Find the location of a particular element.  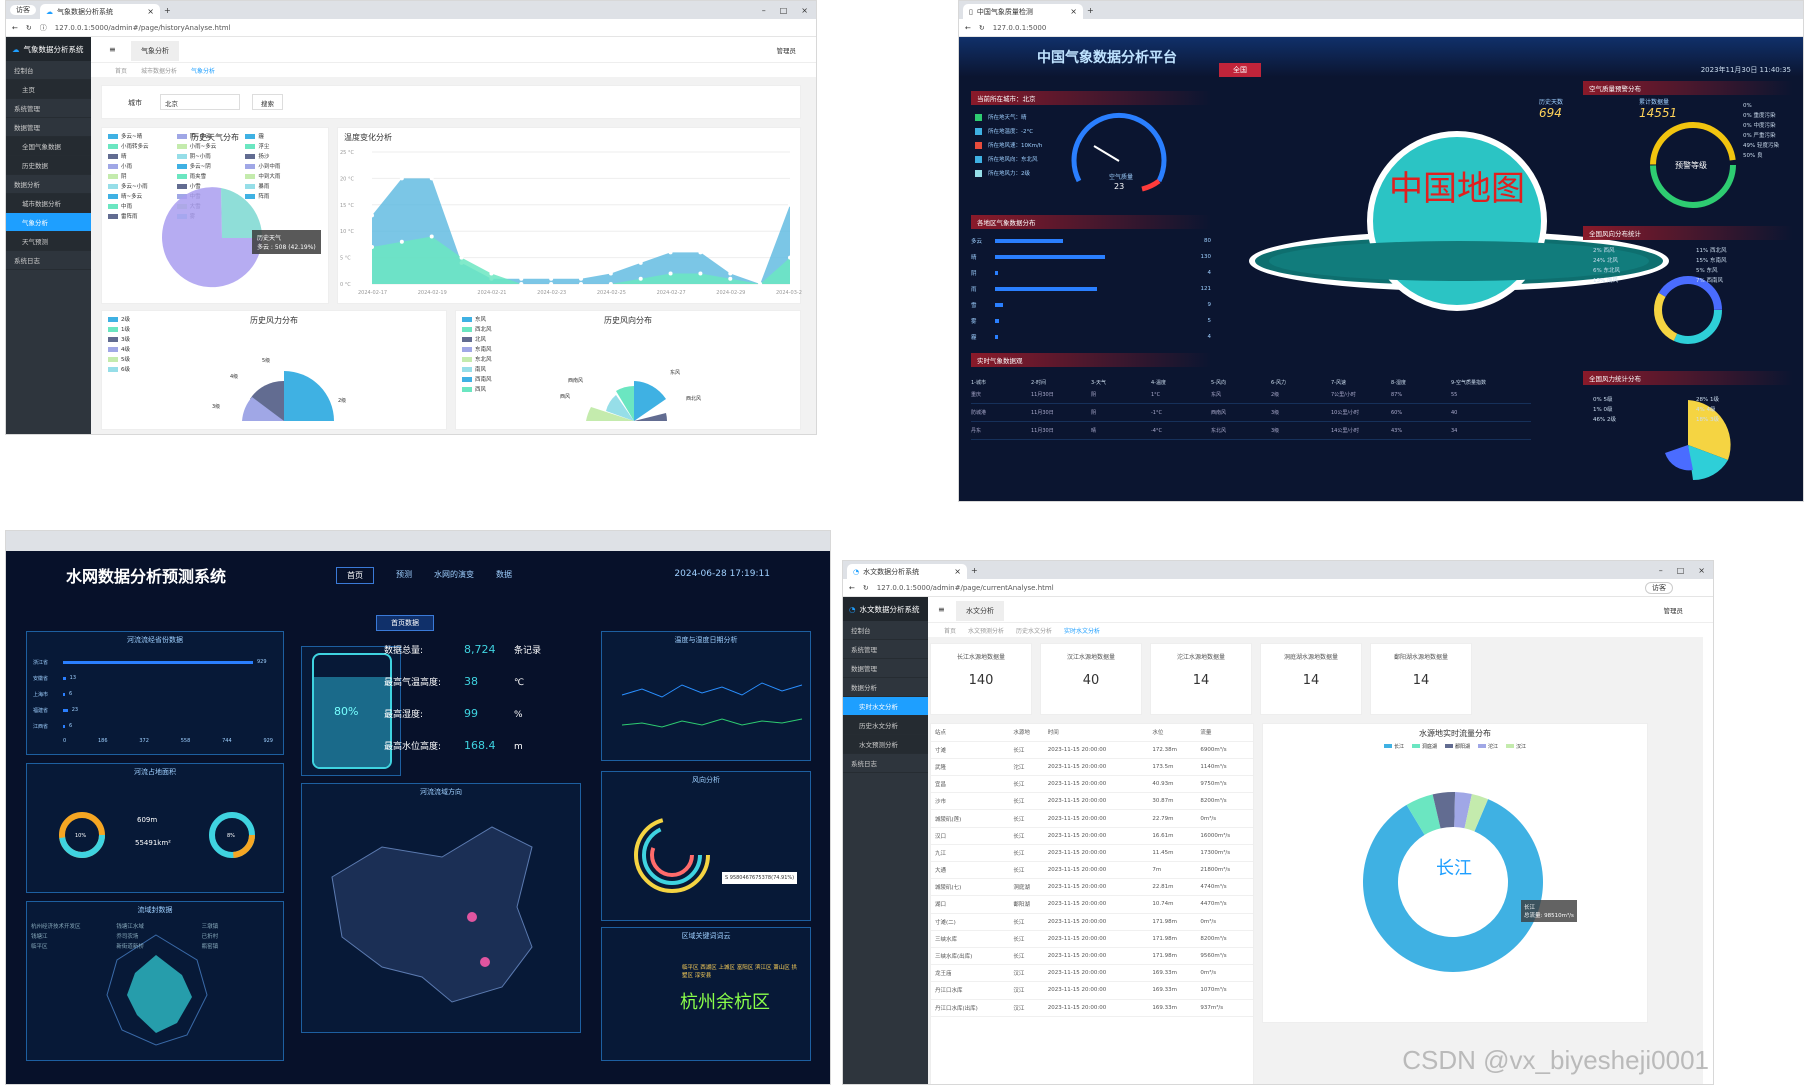

legend-item: 中雨 is located at coordinates (139, 207).